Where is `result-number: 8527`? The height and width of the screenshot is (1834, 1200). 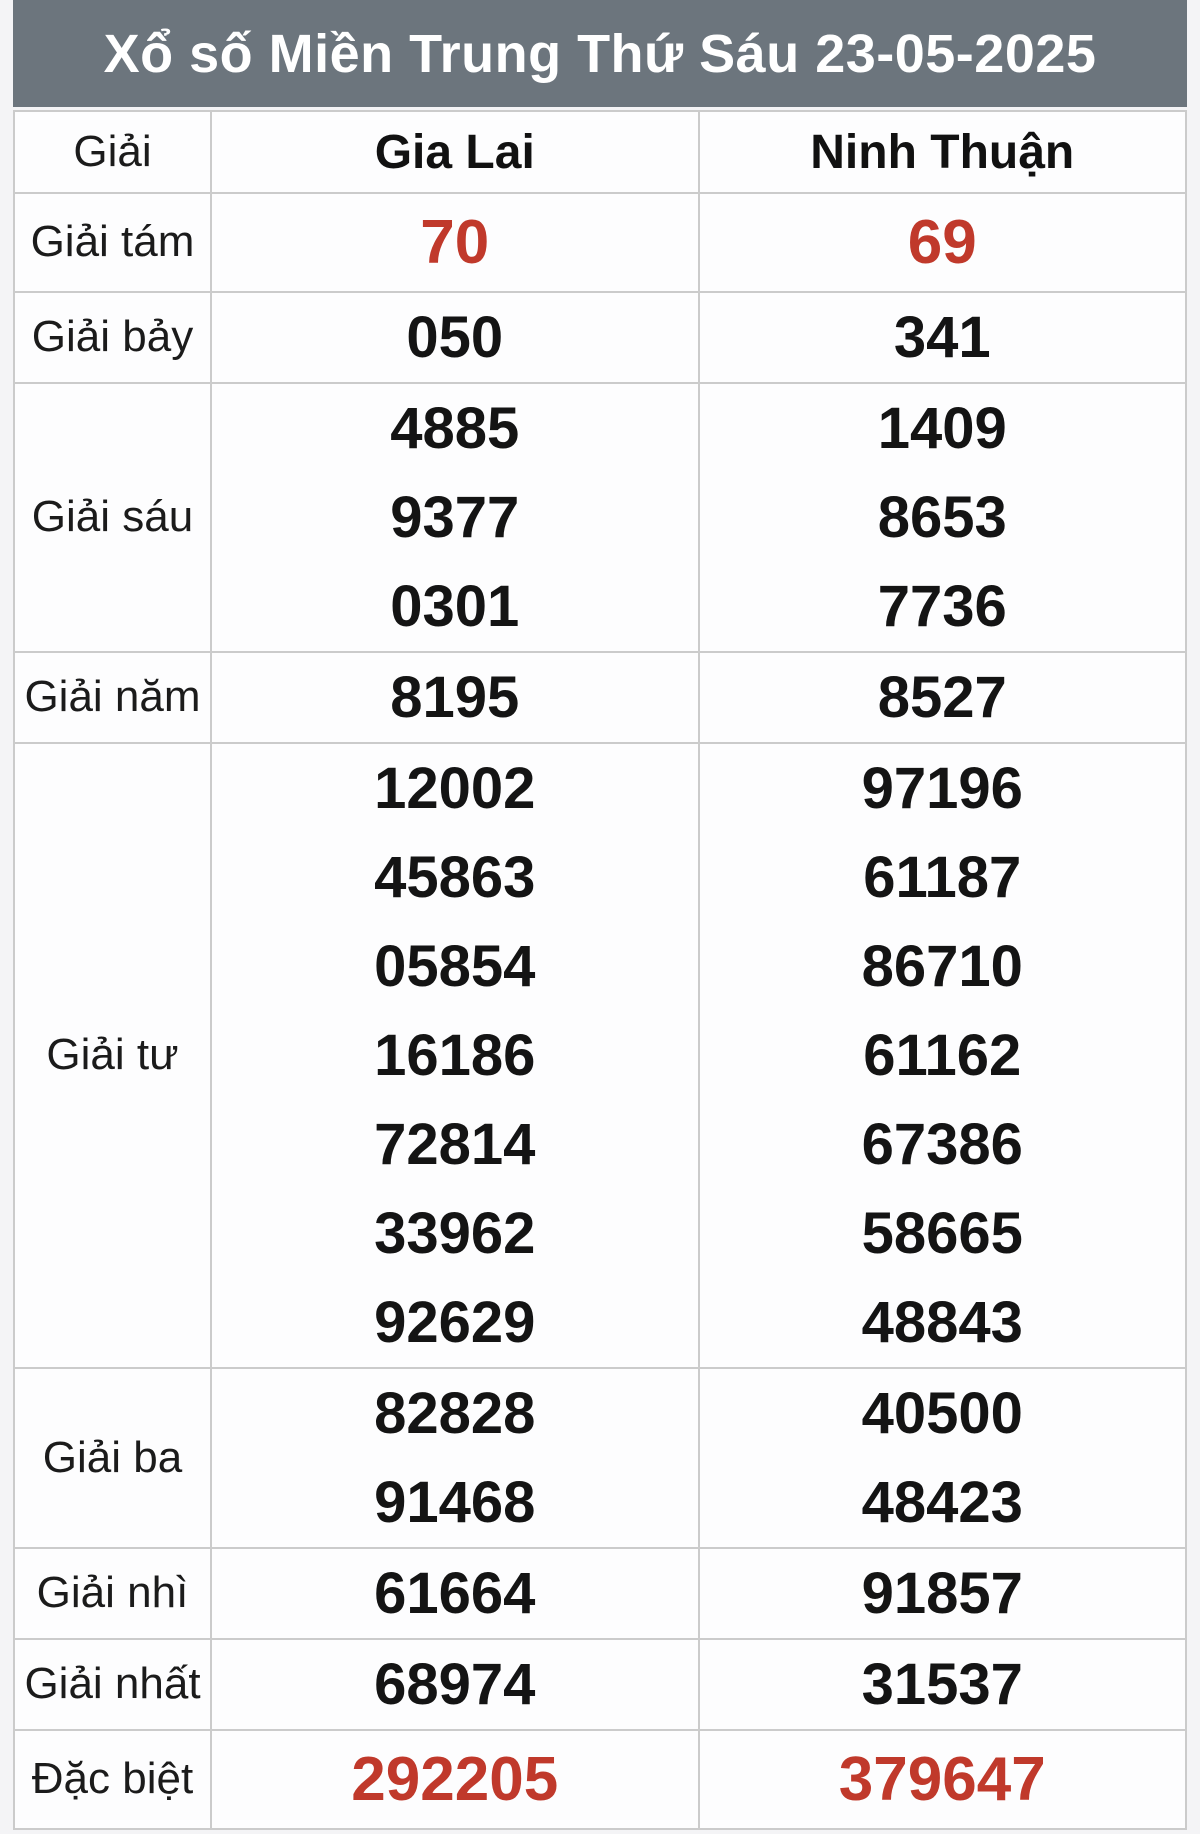 result-number: 8527 is located at coordinates (942, 697).